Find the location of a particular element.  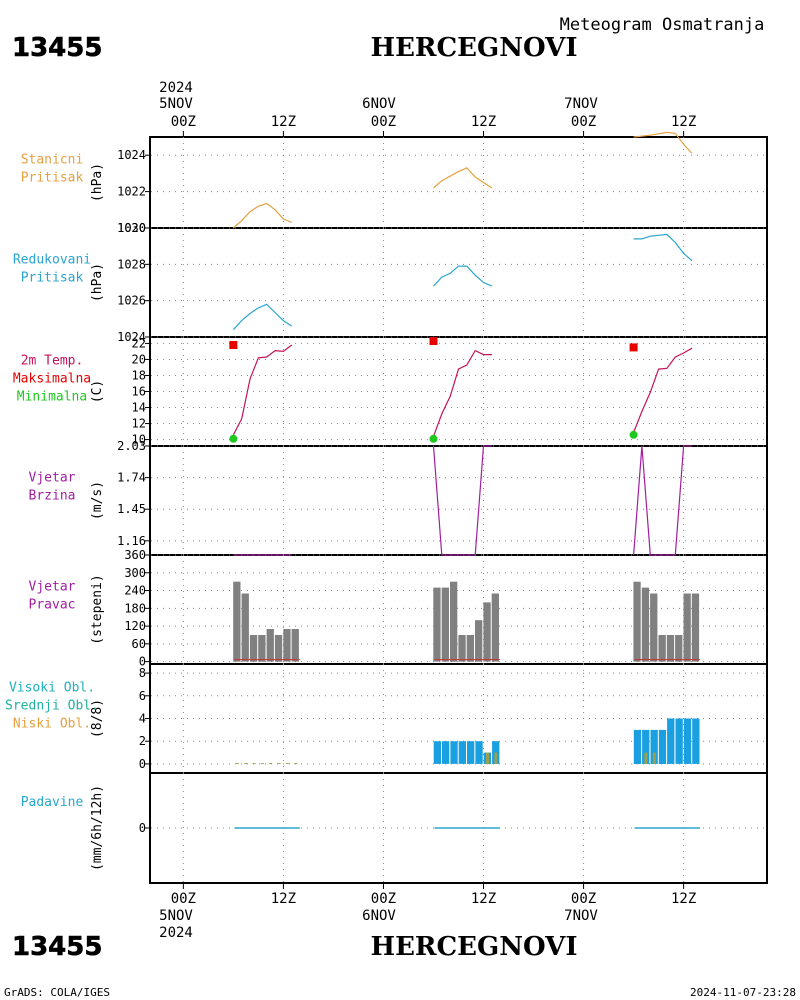

panel-reduced_pressure: 1024 1026 1028 1030 (hPa)Redukovani Pritisak is located at coordinates (390, 282).